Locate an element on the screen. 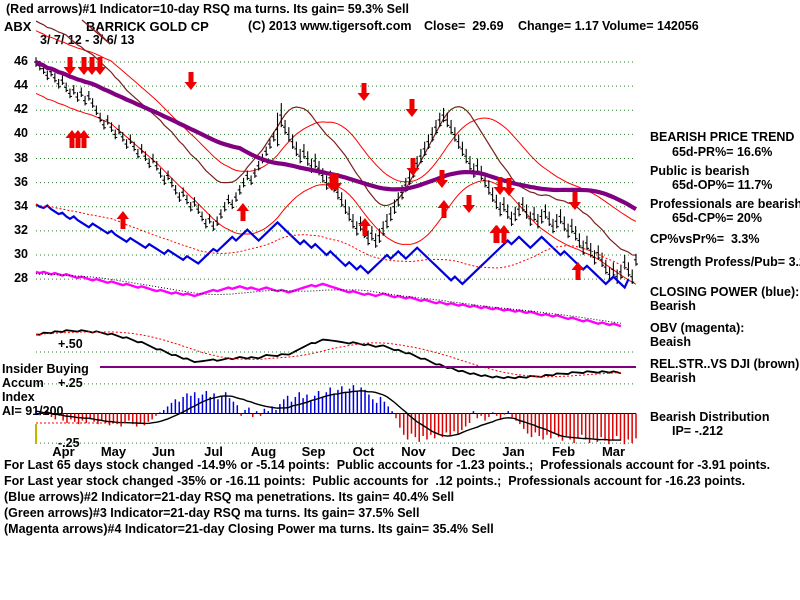 The height and width of the screenshot is (600, 800). obv-value: Beaish is located at coordinates (670, 342).